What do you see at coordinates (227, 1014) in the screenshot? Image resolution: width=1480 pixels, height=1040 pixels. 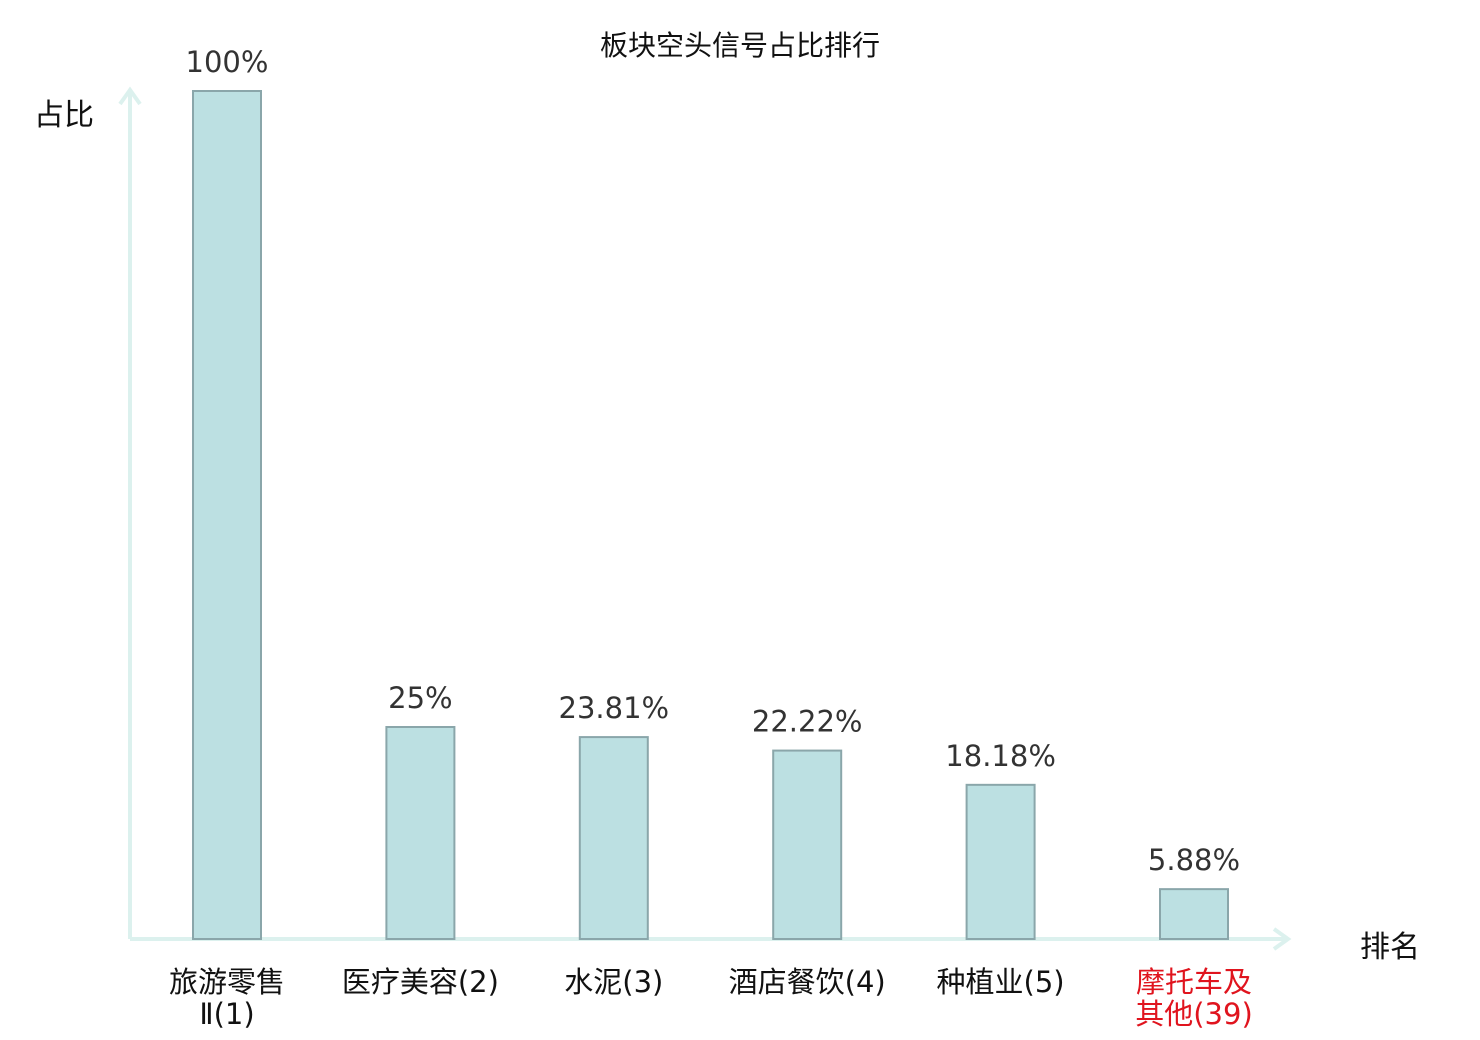 I see `category-label-line: Ⅱ(1)` at bounding box center [227, 1014].